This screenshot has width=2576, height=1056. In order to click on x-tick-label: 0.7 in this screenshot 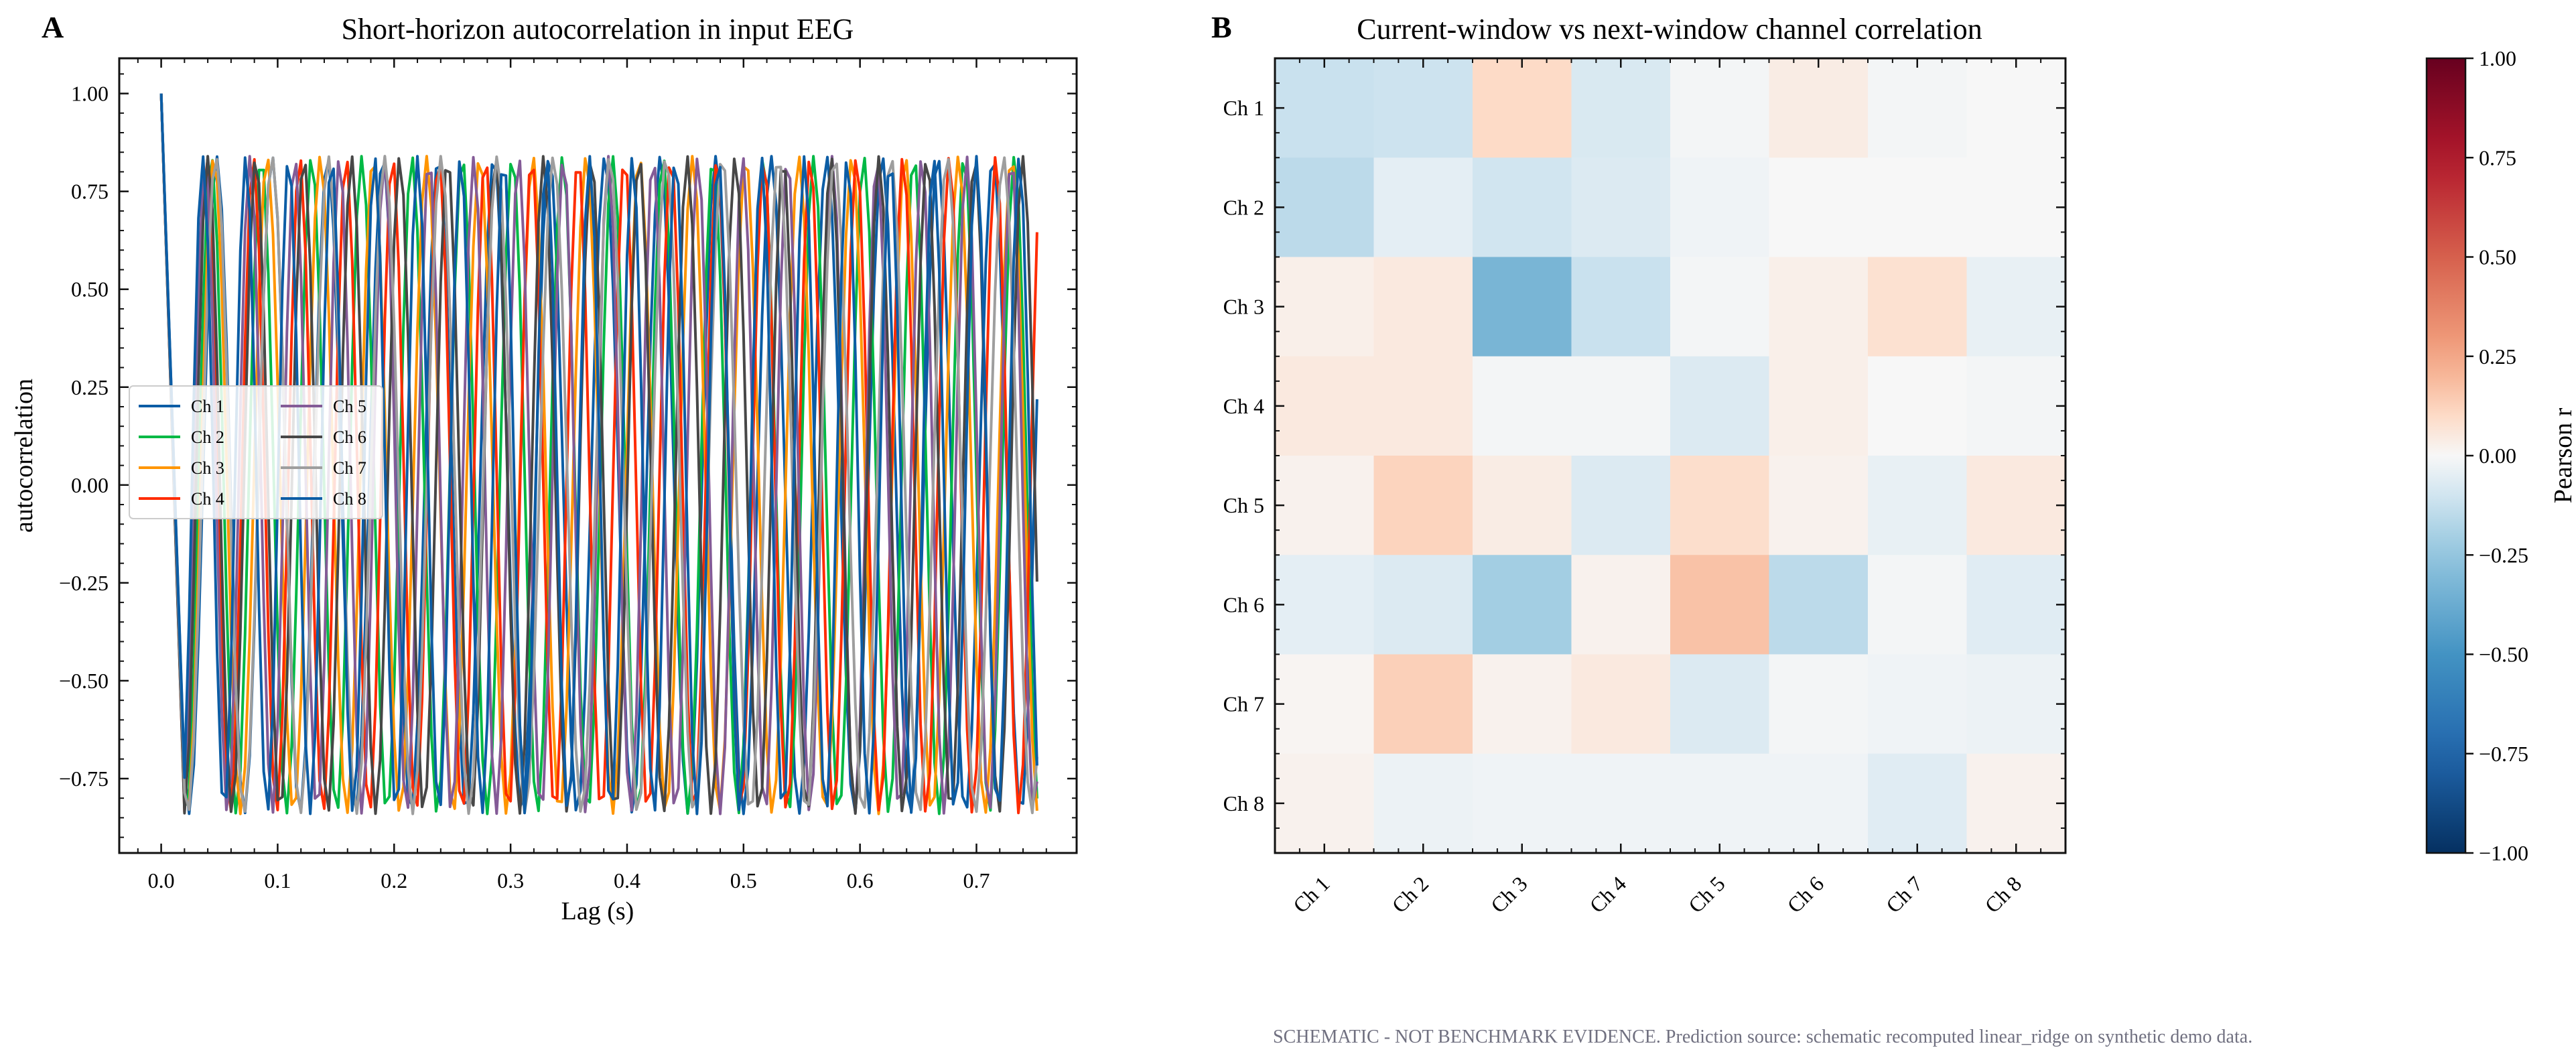, I will do `click(976, 880)`.